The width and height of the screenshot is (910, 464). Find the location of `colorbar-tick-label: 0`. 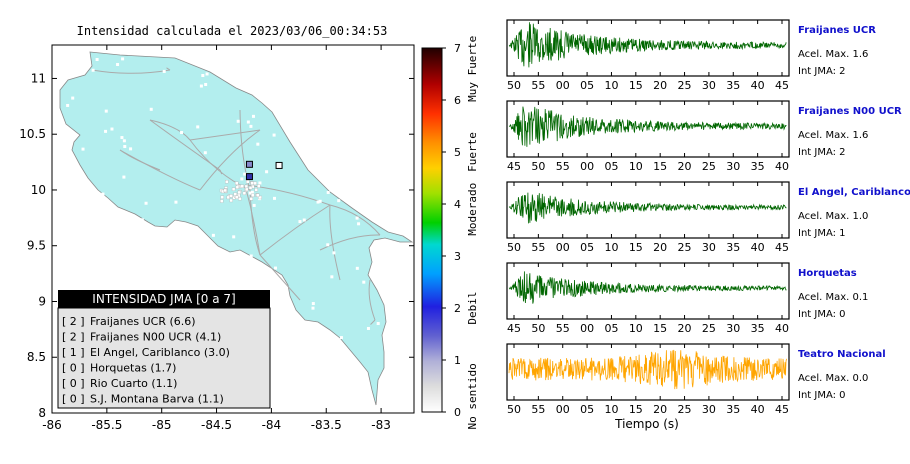

colorbar-tick-label: 0 is located at coordinates (457, 412).